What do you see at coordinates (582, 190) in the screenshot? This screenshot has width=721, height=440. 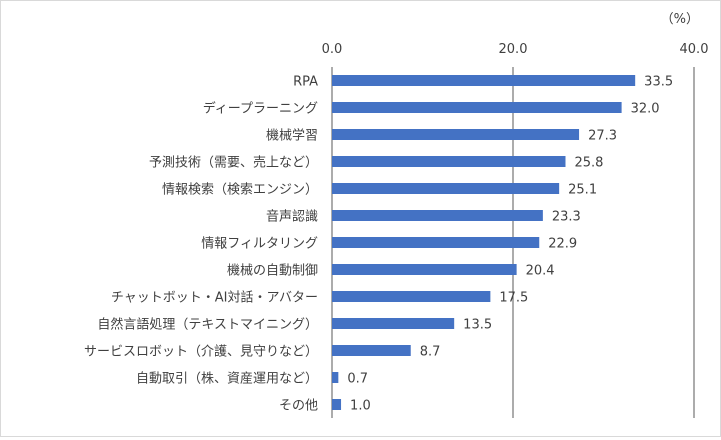 I see `value-label: 25.1` at bounding box center [582, 190].